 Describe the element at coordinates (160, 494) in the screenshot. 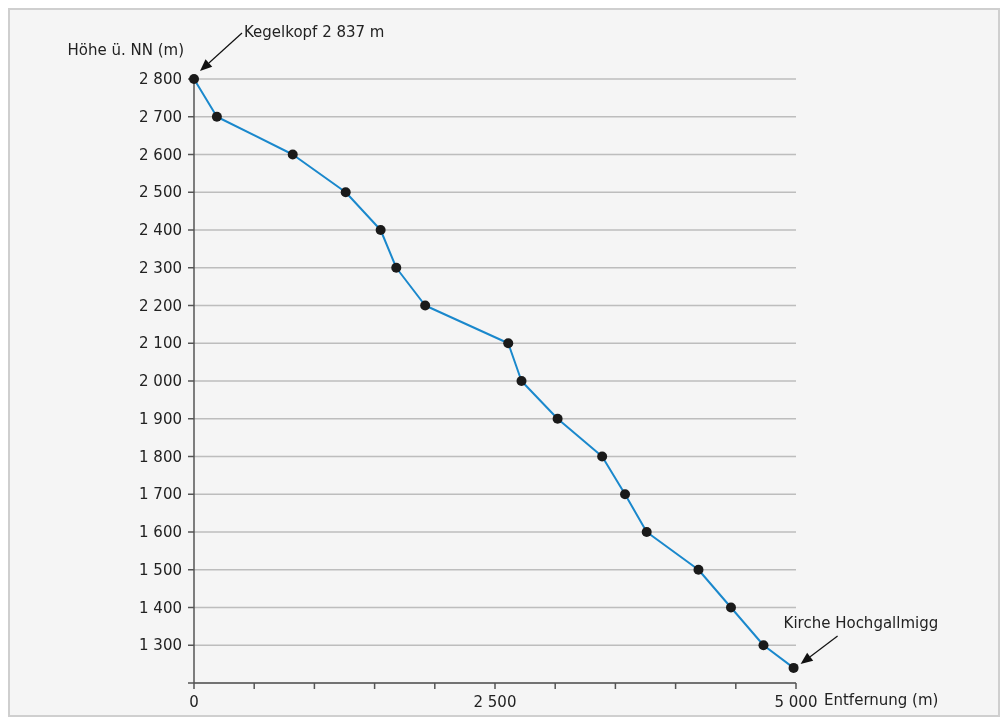

I see `y-tick-label: 1 700` at that location.